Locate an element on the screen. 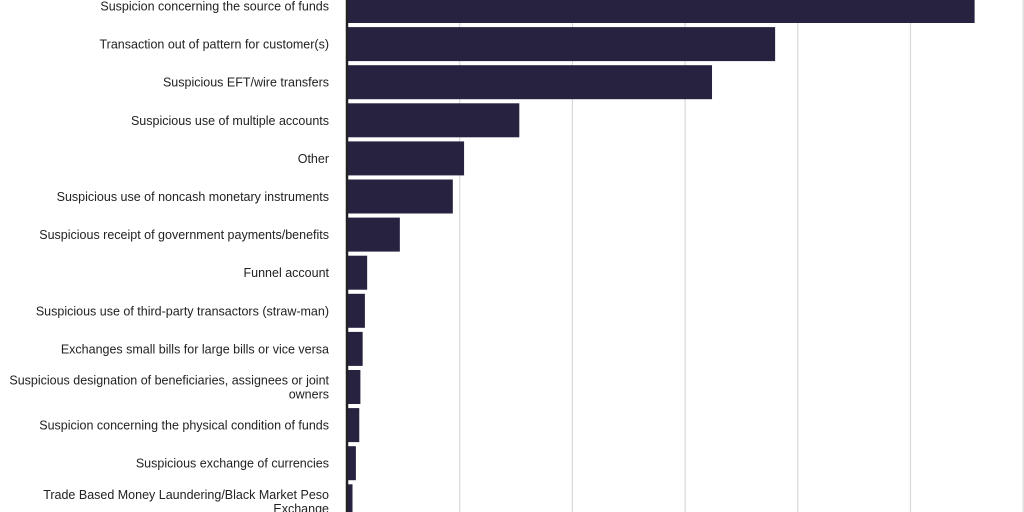 The width and height of the screenshot is (1024, 512). category-label-line: owners is located at coordinates (309, 395).